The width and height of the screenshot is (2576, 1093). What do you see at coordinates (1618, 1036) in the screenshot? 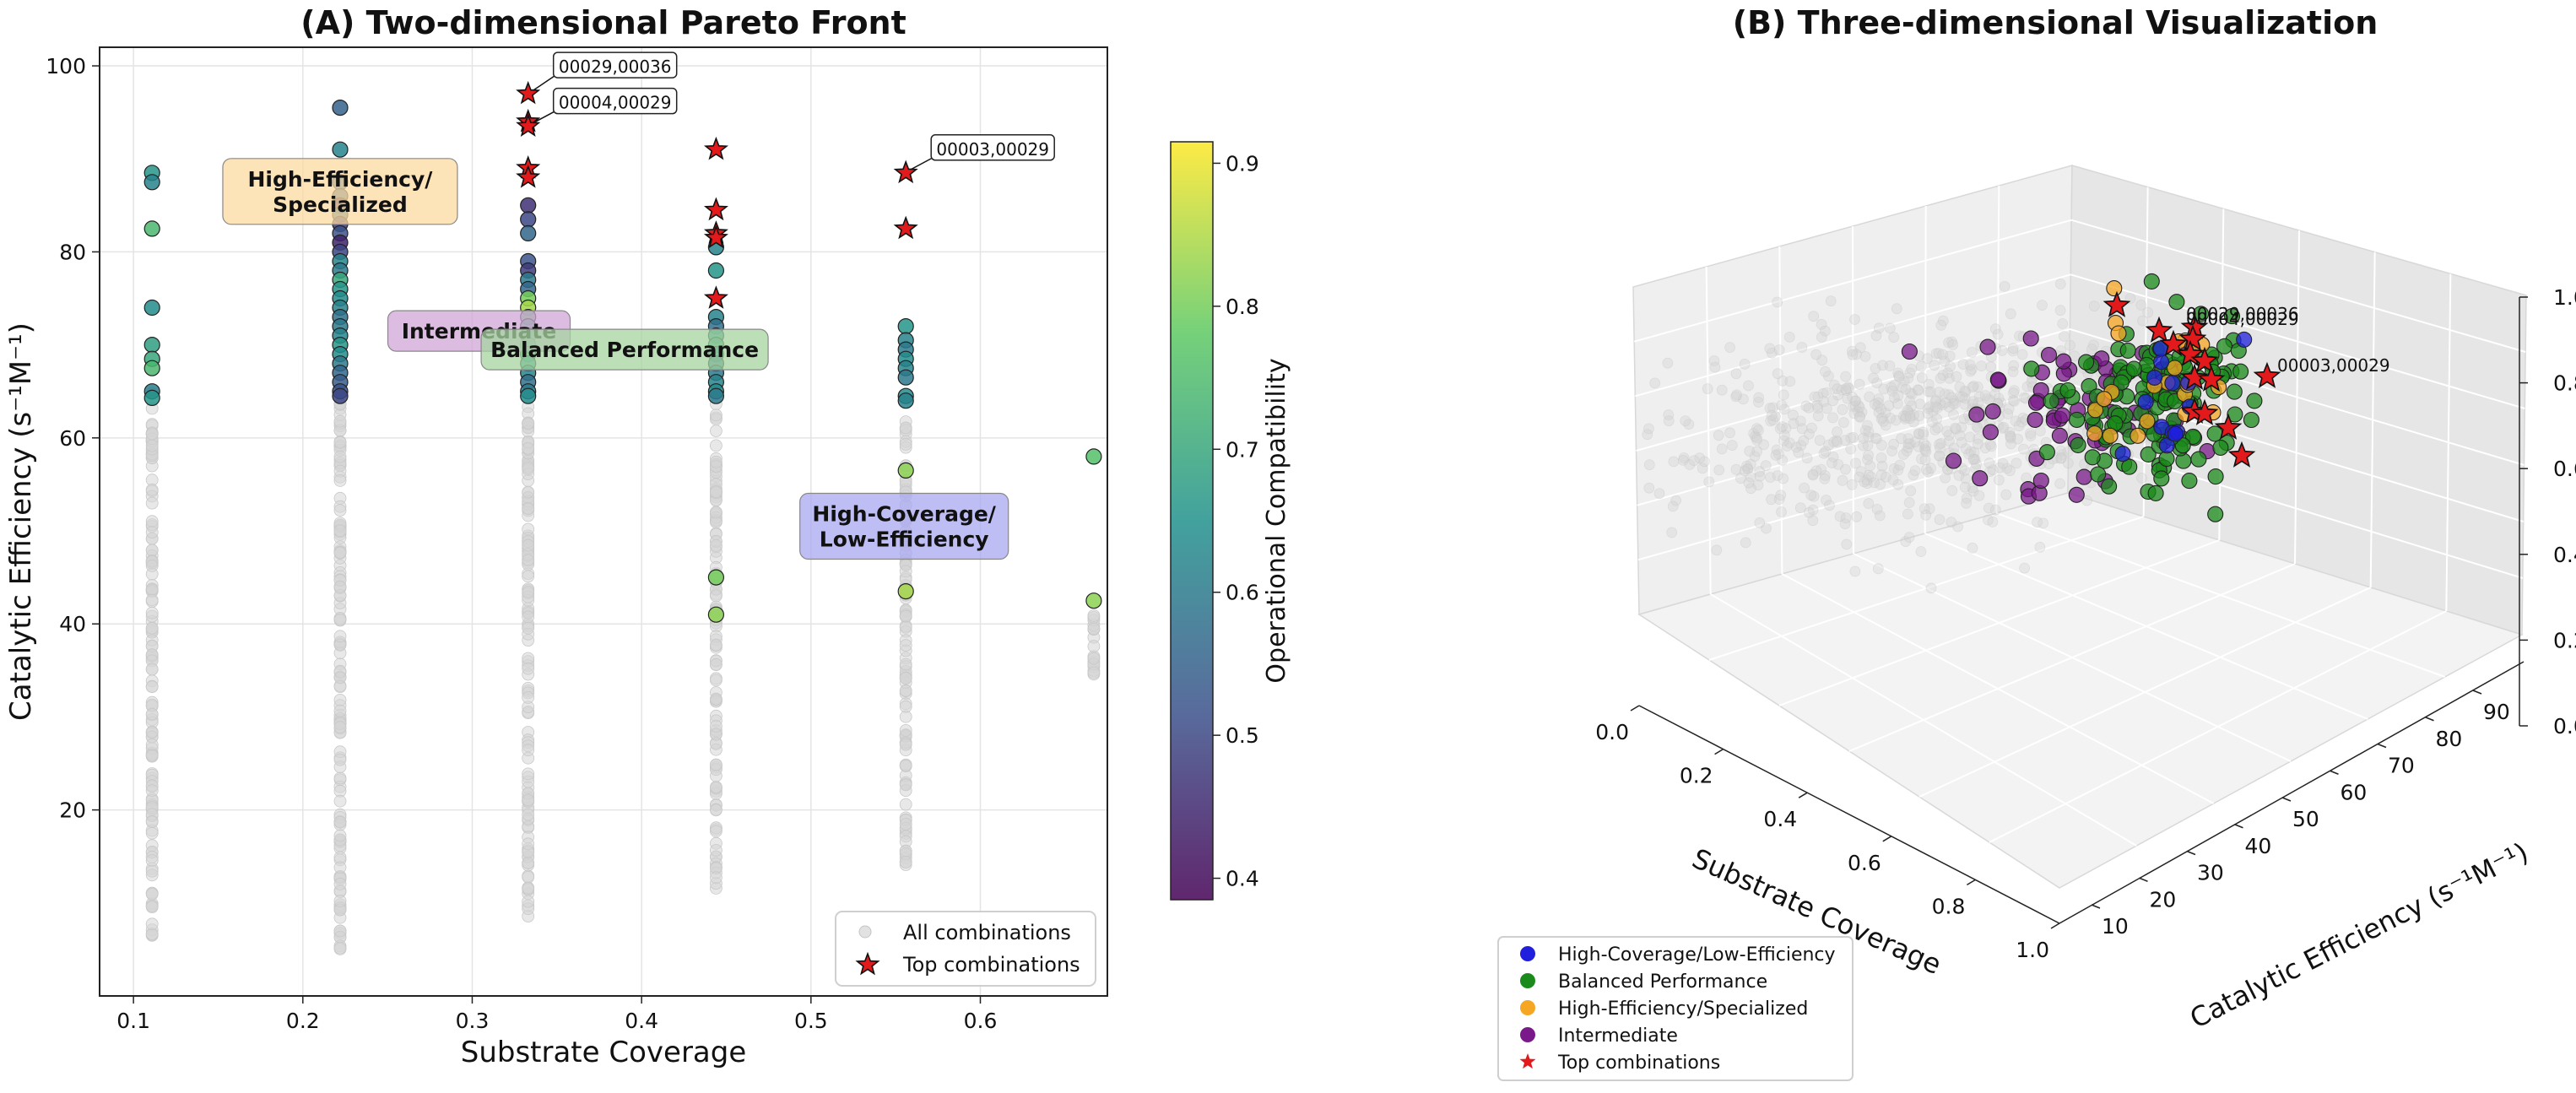
I see `legend-b-label: Intermediate` at bounding box center [1618, 1036].